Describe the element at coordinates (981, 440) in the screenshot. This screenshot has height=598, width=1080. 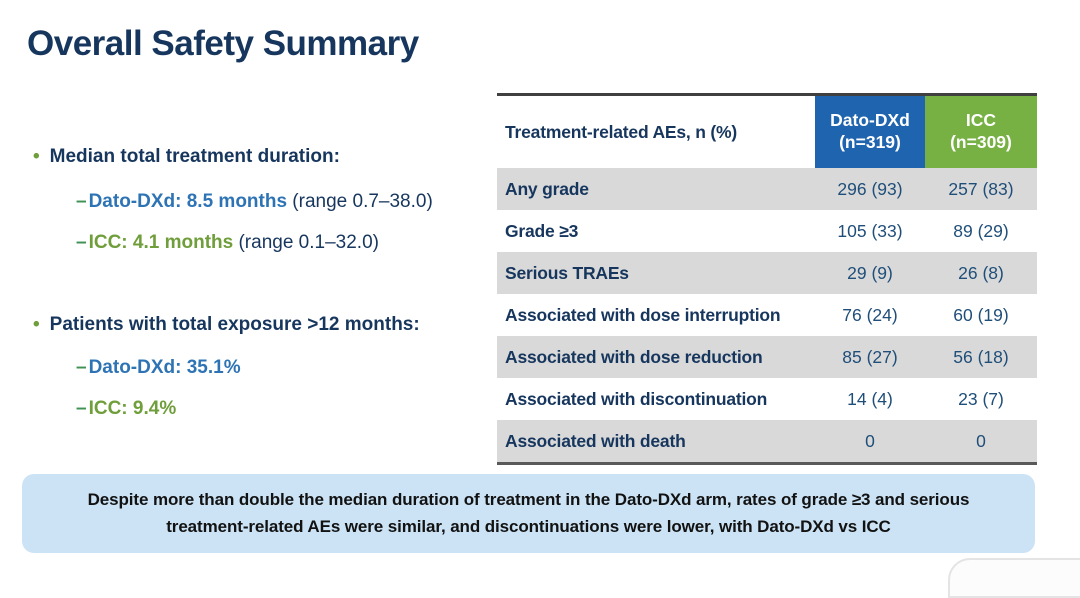
I see `row-value-icc: 0` at that location.